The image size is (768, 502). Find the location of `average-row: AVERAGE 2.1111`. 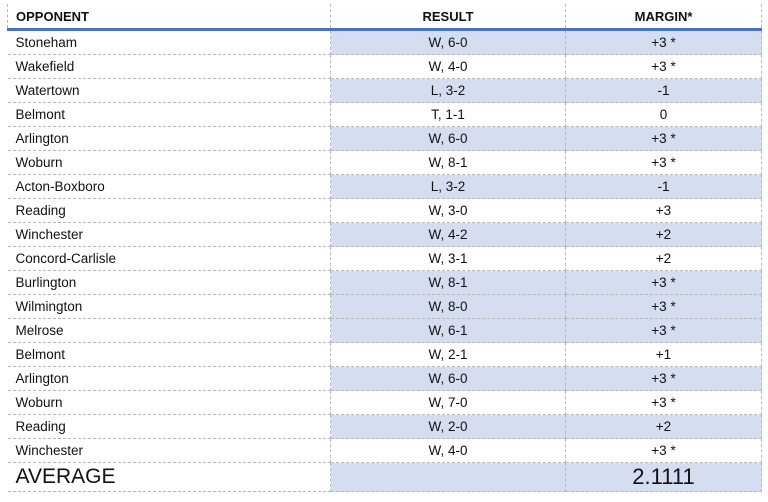

average-row: AVERAGE 2.1111 is located at coordinates (384, 477).